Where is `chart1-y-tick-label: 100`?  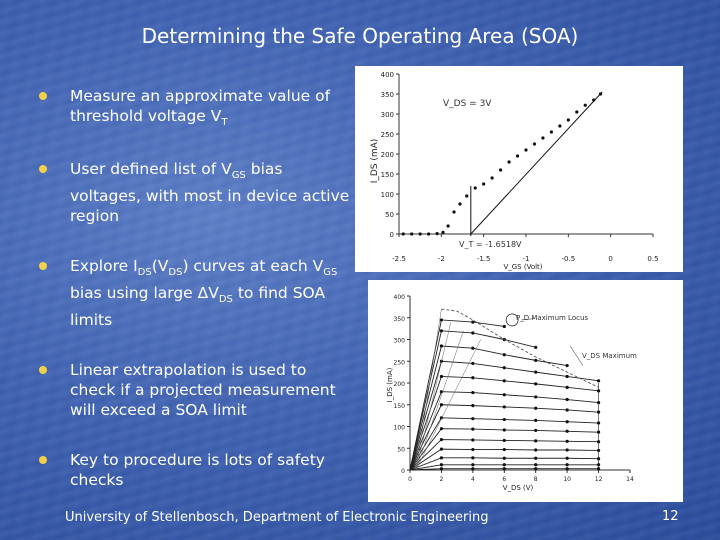 chart1-y-tick-label: 100 is located at coordinates (387, 195).